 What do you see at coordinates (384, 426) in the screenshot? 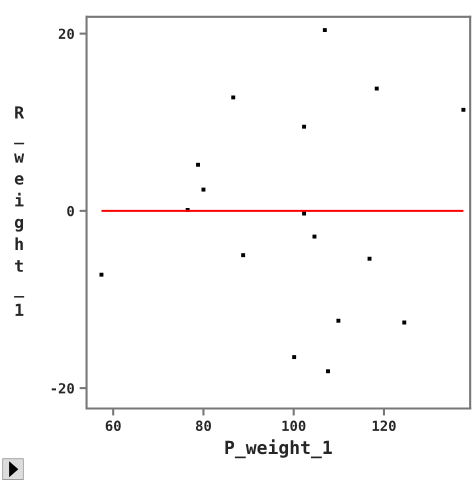
I see `x-tick-label: 120` at bounding box center [384, 426].